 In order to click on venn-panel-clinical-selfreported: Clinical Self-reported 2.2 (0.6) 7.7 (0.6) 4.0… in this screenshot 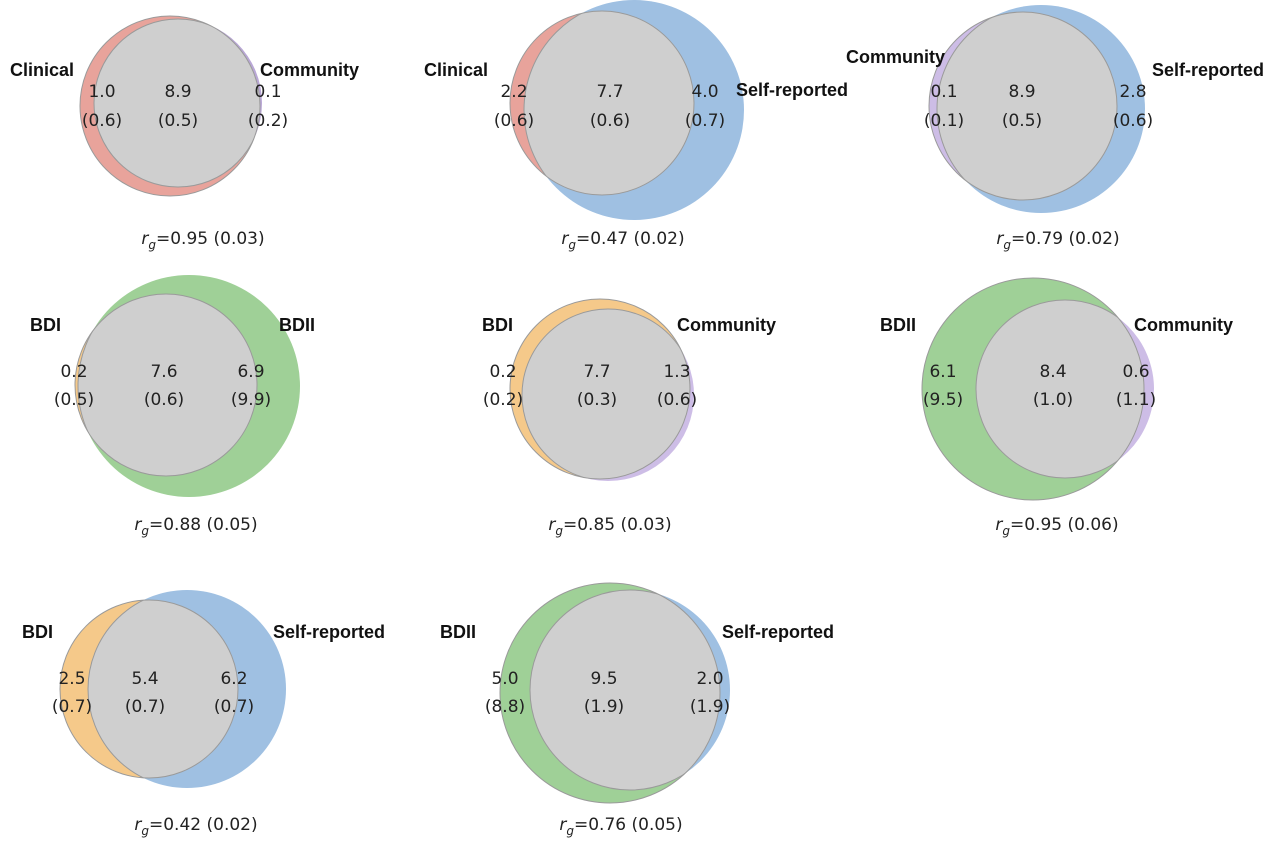, I will do `click(636, 126)`.